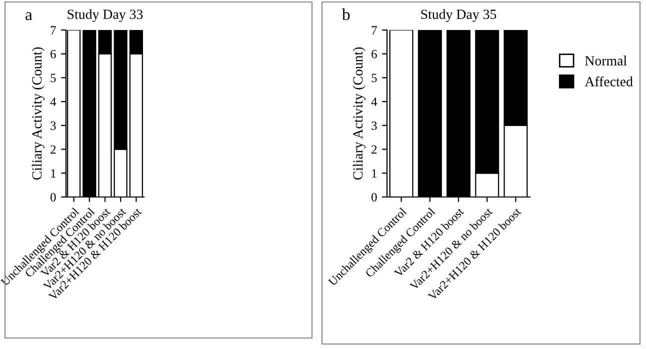 This screenshot has height=349, width=647. I want to click on chart-title: Study Day 35, so click(458, 15).